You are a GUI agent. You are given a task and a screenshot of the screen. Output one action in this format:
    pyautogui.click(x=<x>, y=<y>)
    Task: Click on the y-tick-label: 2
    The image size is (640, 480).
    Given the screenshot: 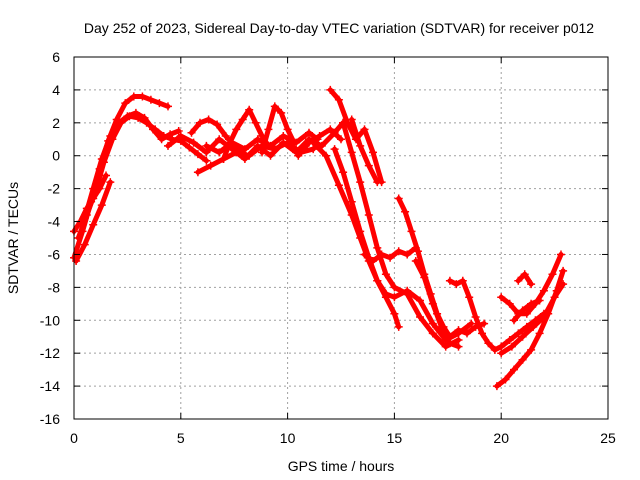 What is the action you would take?
    pyautogui.click(x=56, y=123)
    